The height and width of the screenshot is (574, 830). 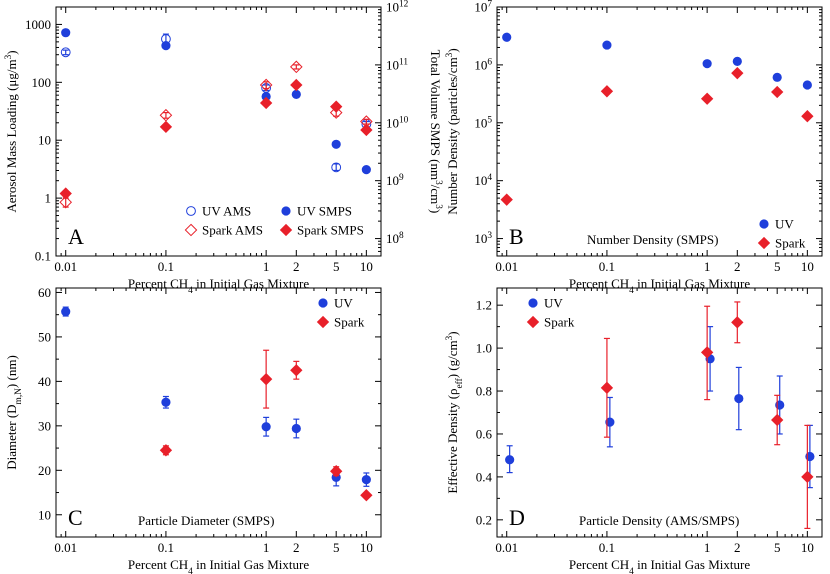 I want to click on legend: UV AMS UV SMPS Spark AMS Spark SMPS, so click(x=274, y=221).